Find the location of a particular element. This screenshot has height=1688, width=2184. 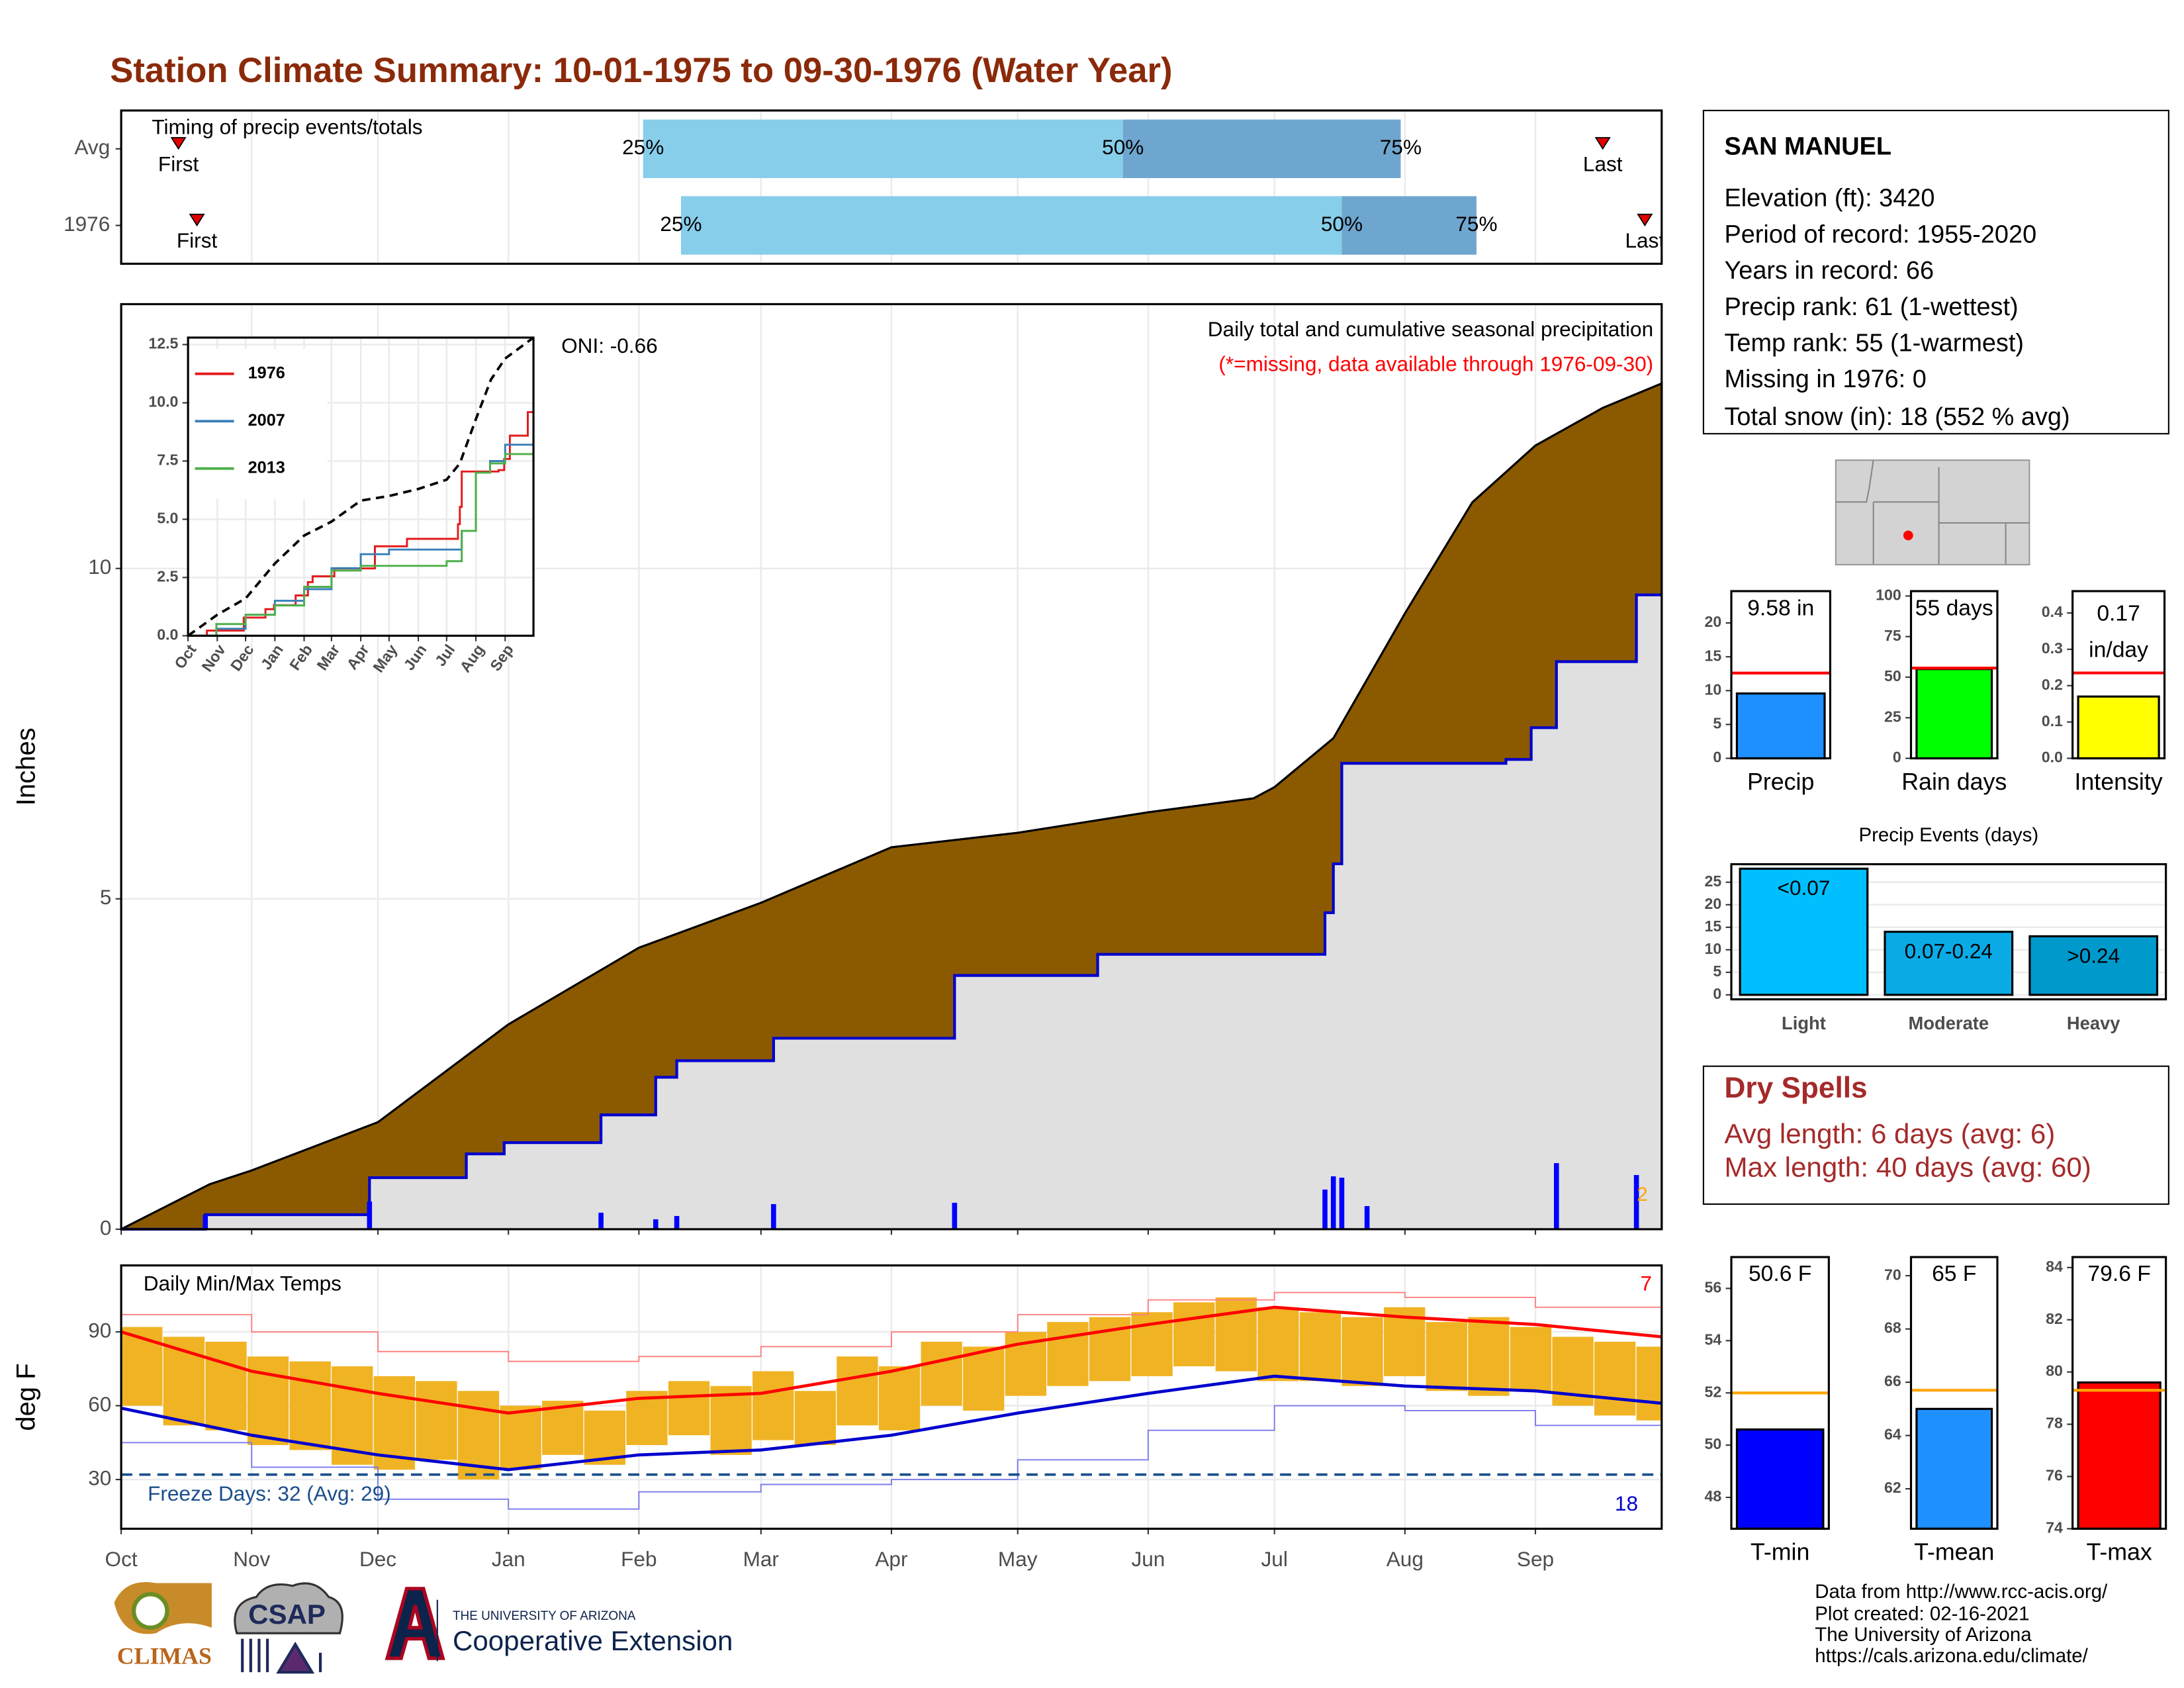

station-name: SAN MANUEL is located at coordinates (1807, 147).